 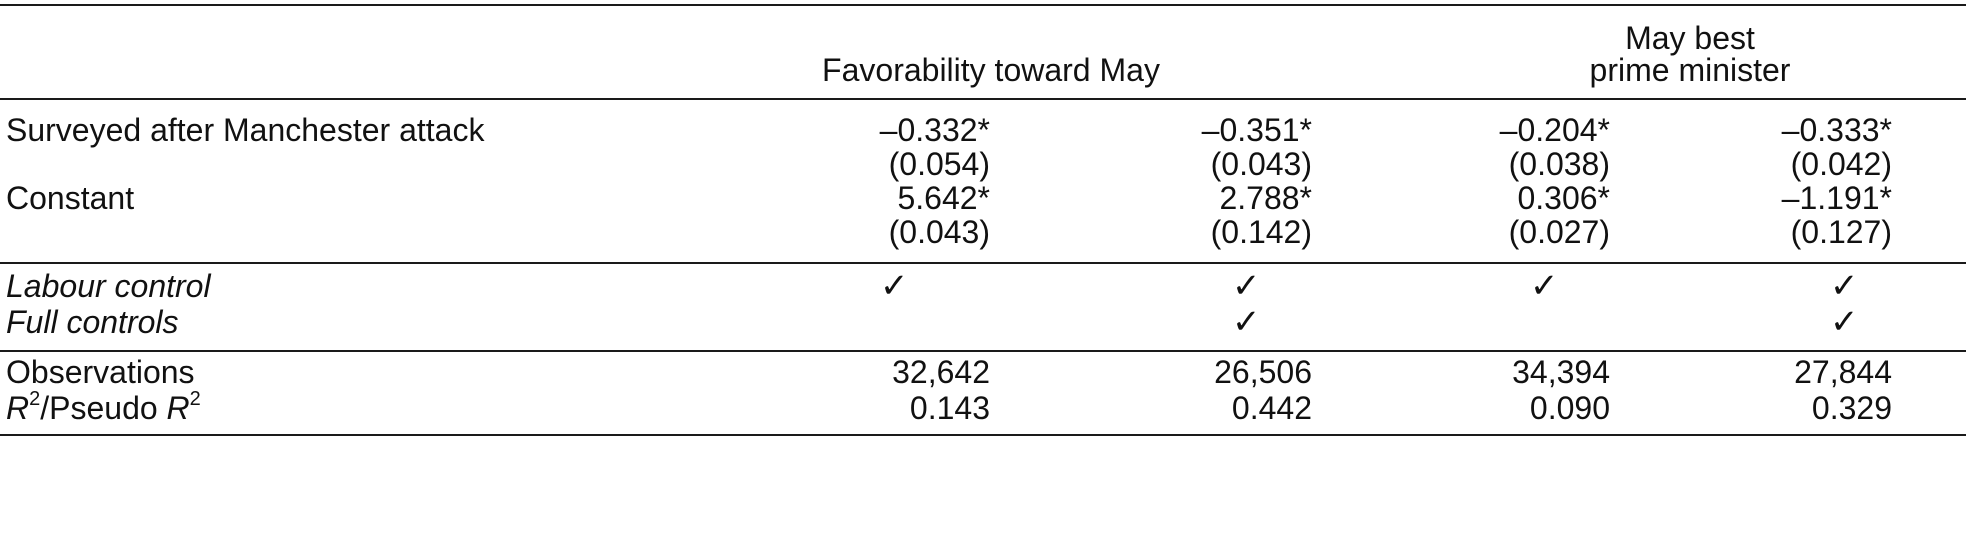 What do you see at coordinates (983, 99) in the screenshot?
I see `header-rule` at bounding box center [983, 99].